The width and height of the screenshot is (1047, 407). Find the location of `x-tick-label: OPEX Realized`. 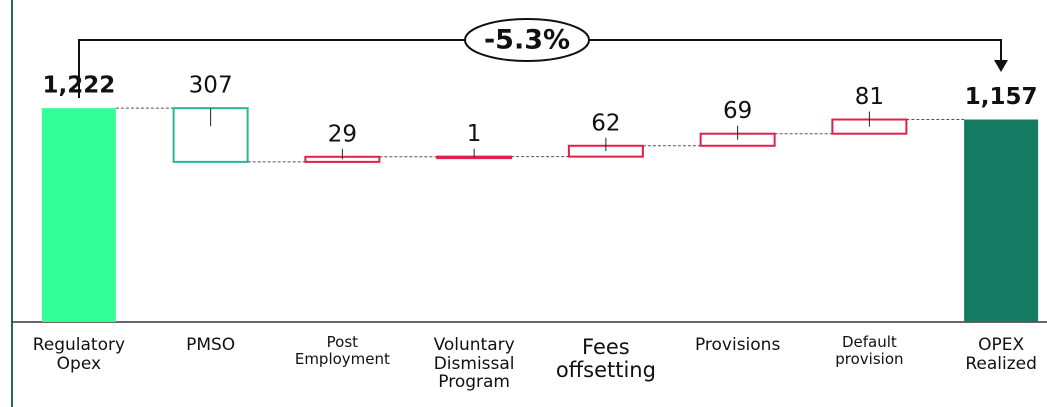

x-tick-label: OPEX Realized is located at coordinates (1001, 354).